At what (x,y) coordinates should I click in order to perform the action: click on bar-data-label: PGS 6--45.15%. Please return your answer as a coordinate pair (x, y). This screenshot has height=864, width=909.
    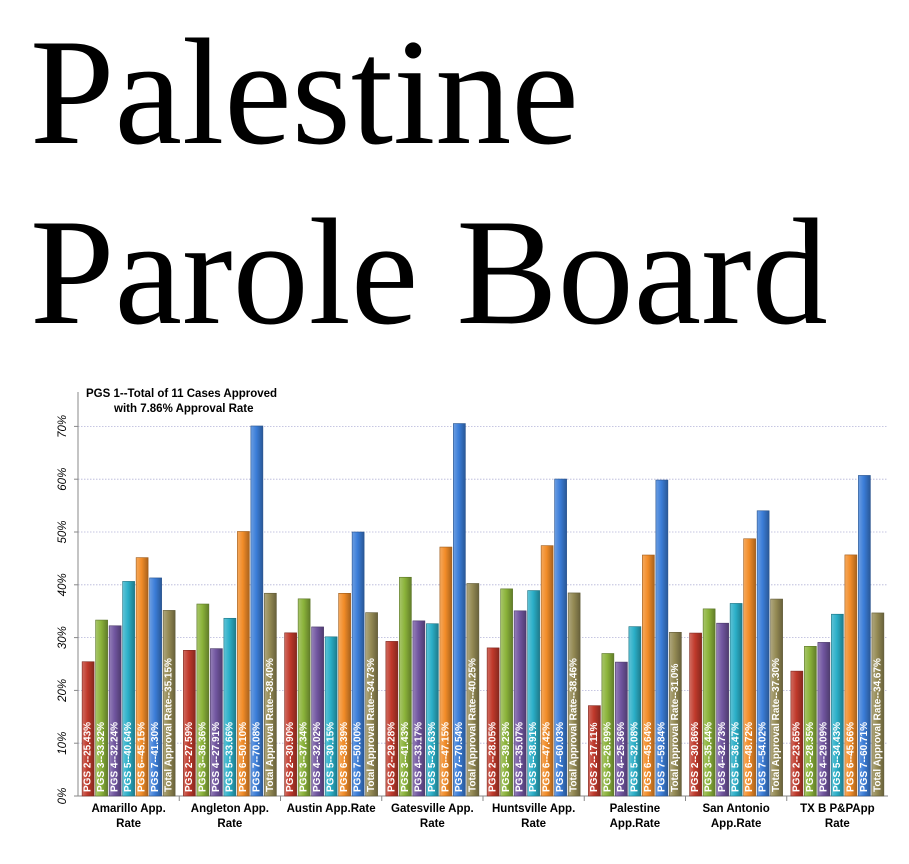
    Looking at the image, I should click on (142, 757).